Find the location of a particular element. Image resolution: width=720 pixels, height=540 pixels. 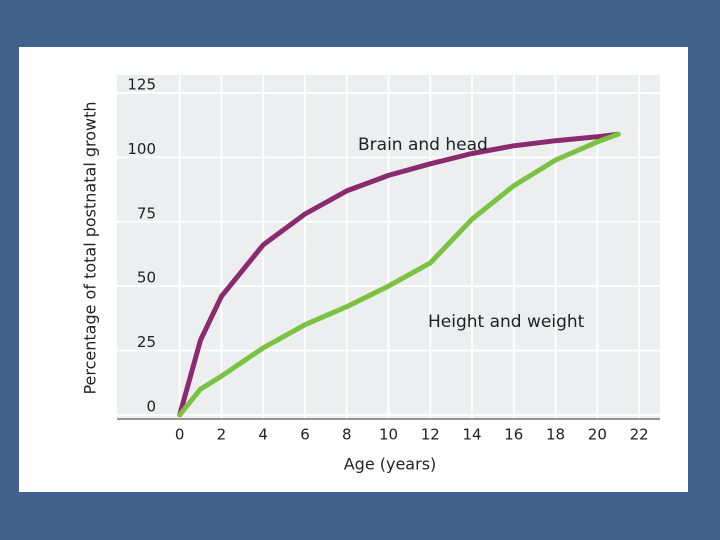

annotation: Height and weight is located at coordinates (506, 322).